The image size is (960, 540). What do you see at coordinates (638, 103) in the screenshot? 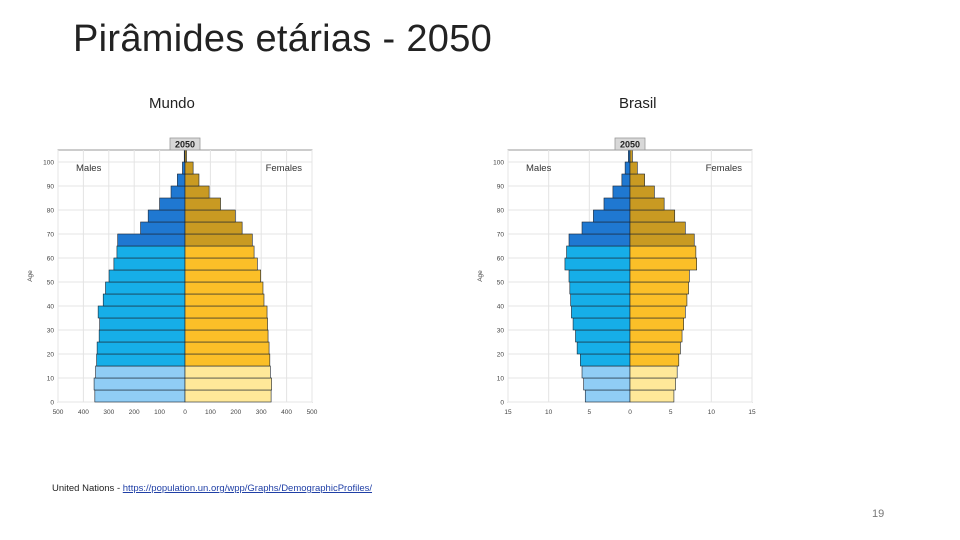
I see `panel-label-brasil: Brasil` at bounding box center [638, 103].